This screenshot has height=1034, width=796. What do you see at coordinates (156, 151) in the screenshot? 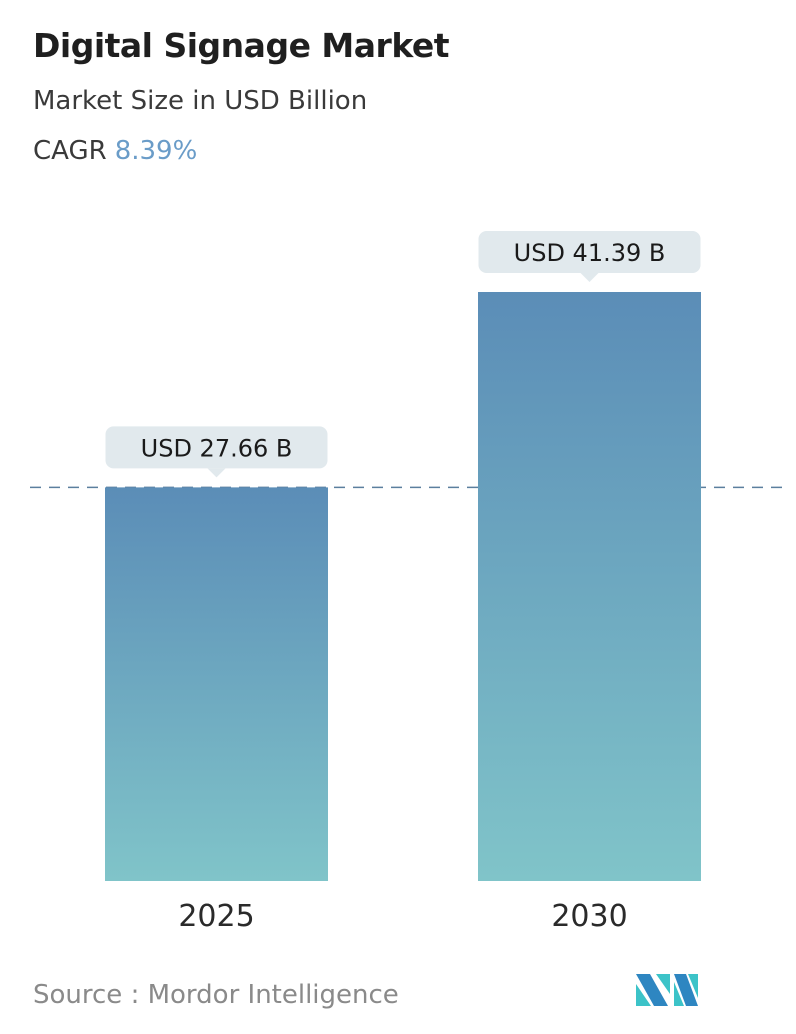
I see `cagr-value: 8.39%` at bounding box center [156, 151].